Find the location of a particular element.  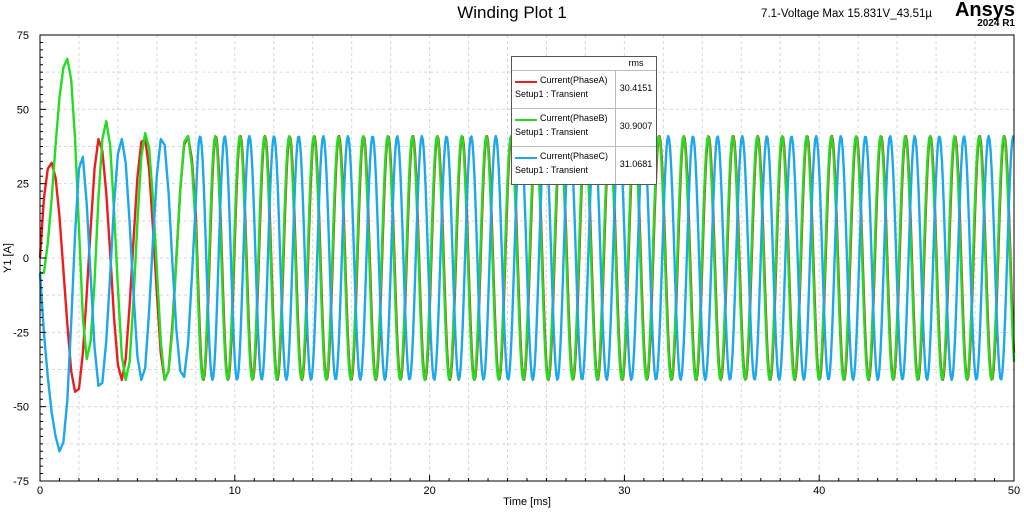

y-axis-label: Y1 [A] is located at coordinates (8, 258).